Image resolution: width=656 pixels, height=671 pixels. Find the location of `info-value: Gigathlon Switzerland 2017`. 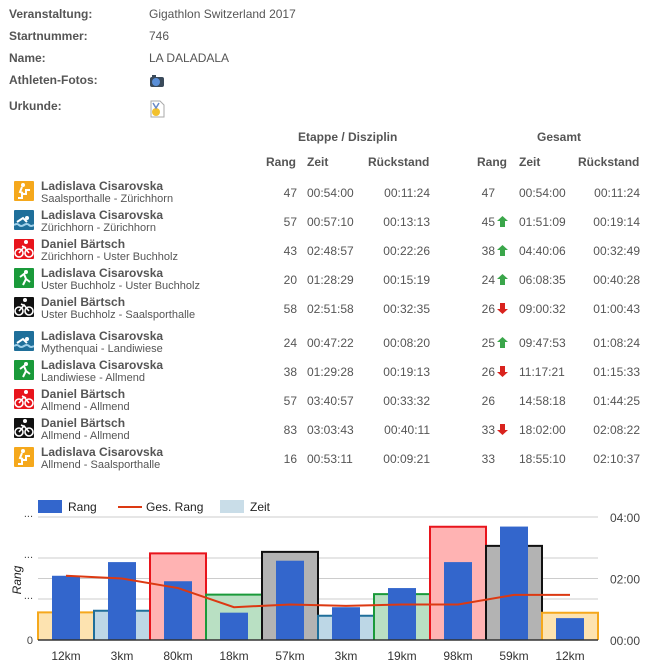

info-value: Gigathlon Switzerland 2017 is located at coordinates (222, 14).